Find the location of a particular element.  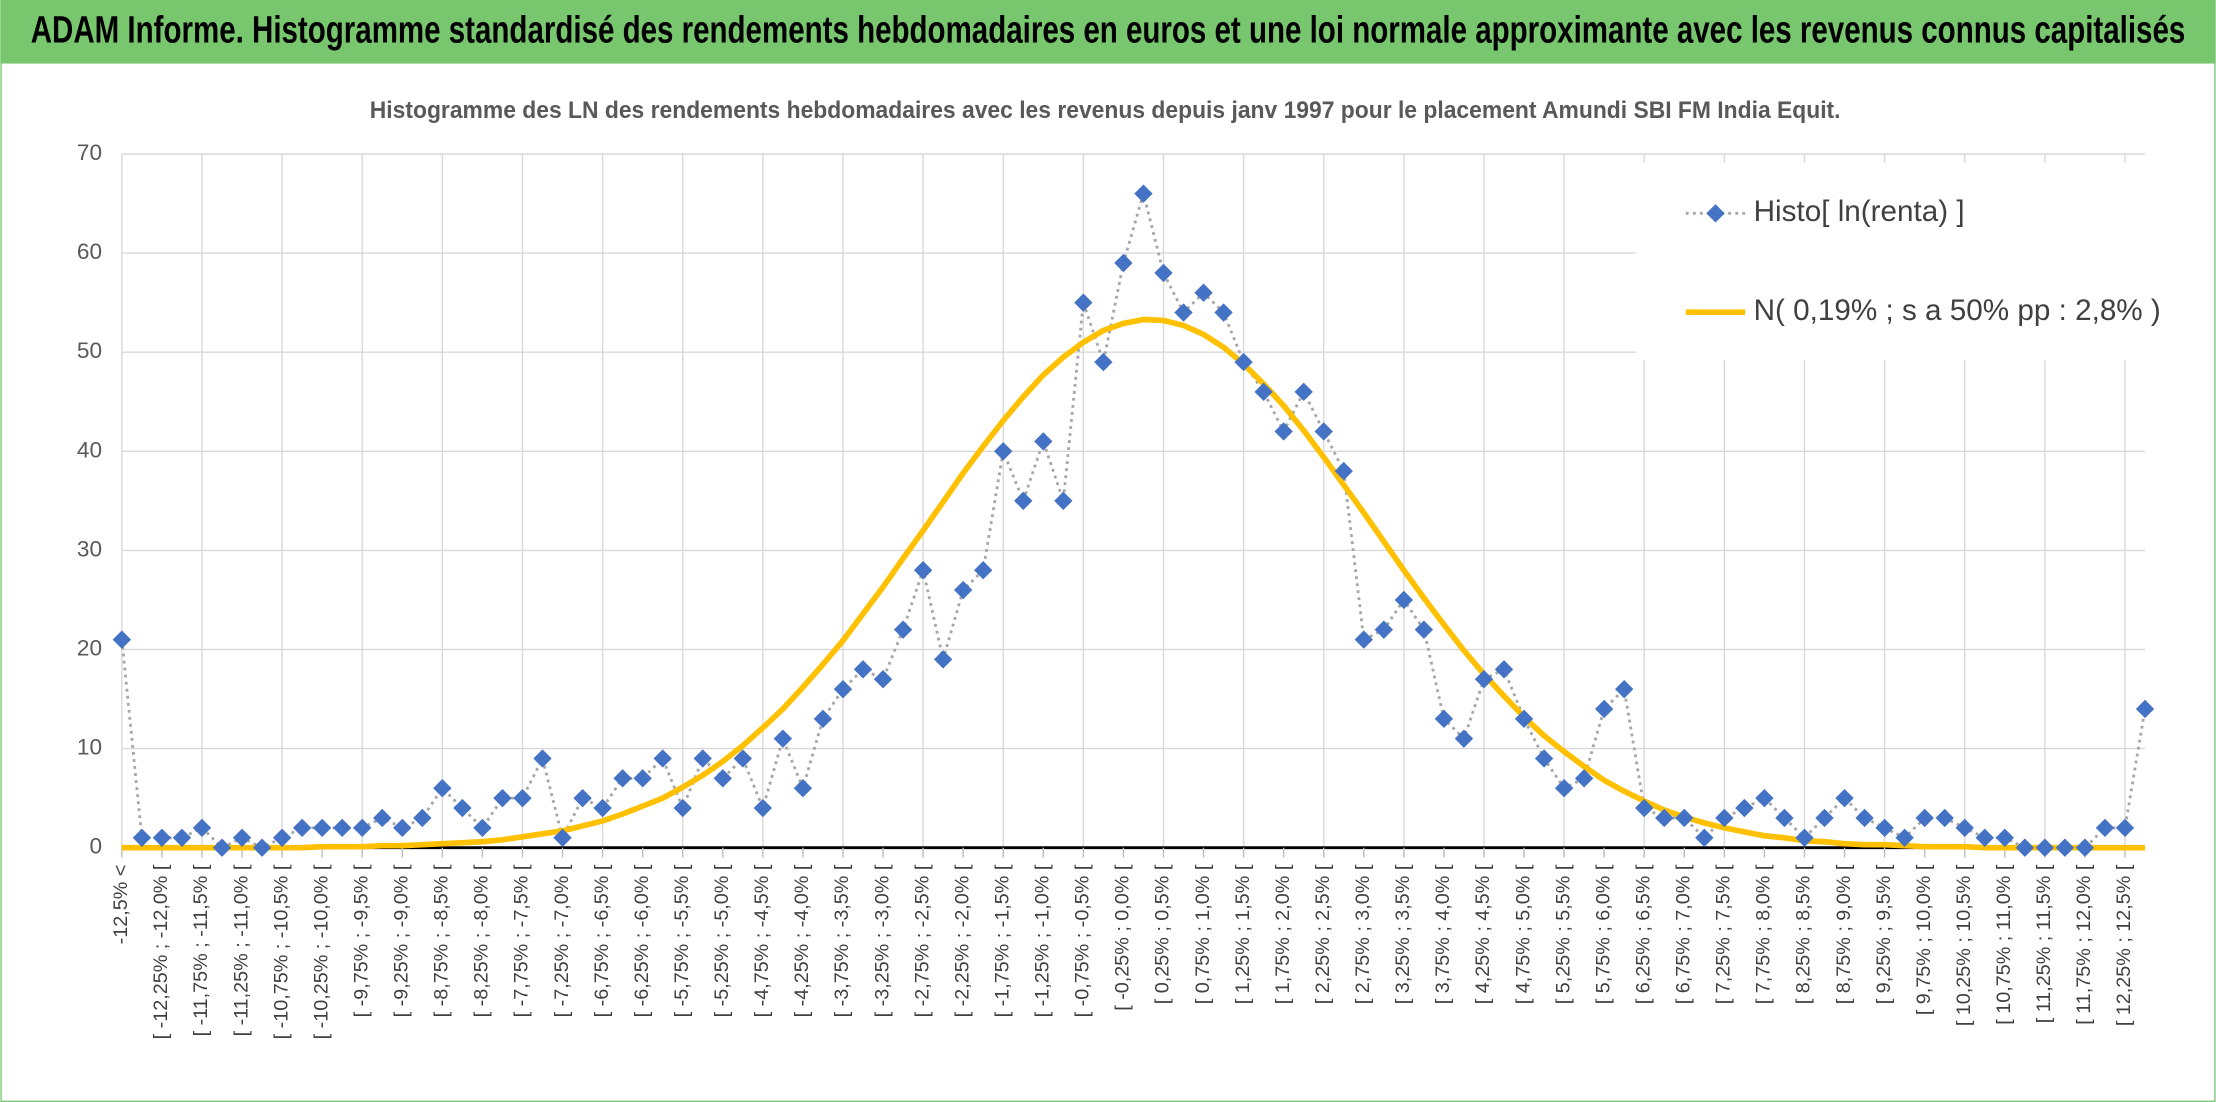

legend-label: Histo[ ln(renta) ] is located at coordinates (1859, 211).